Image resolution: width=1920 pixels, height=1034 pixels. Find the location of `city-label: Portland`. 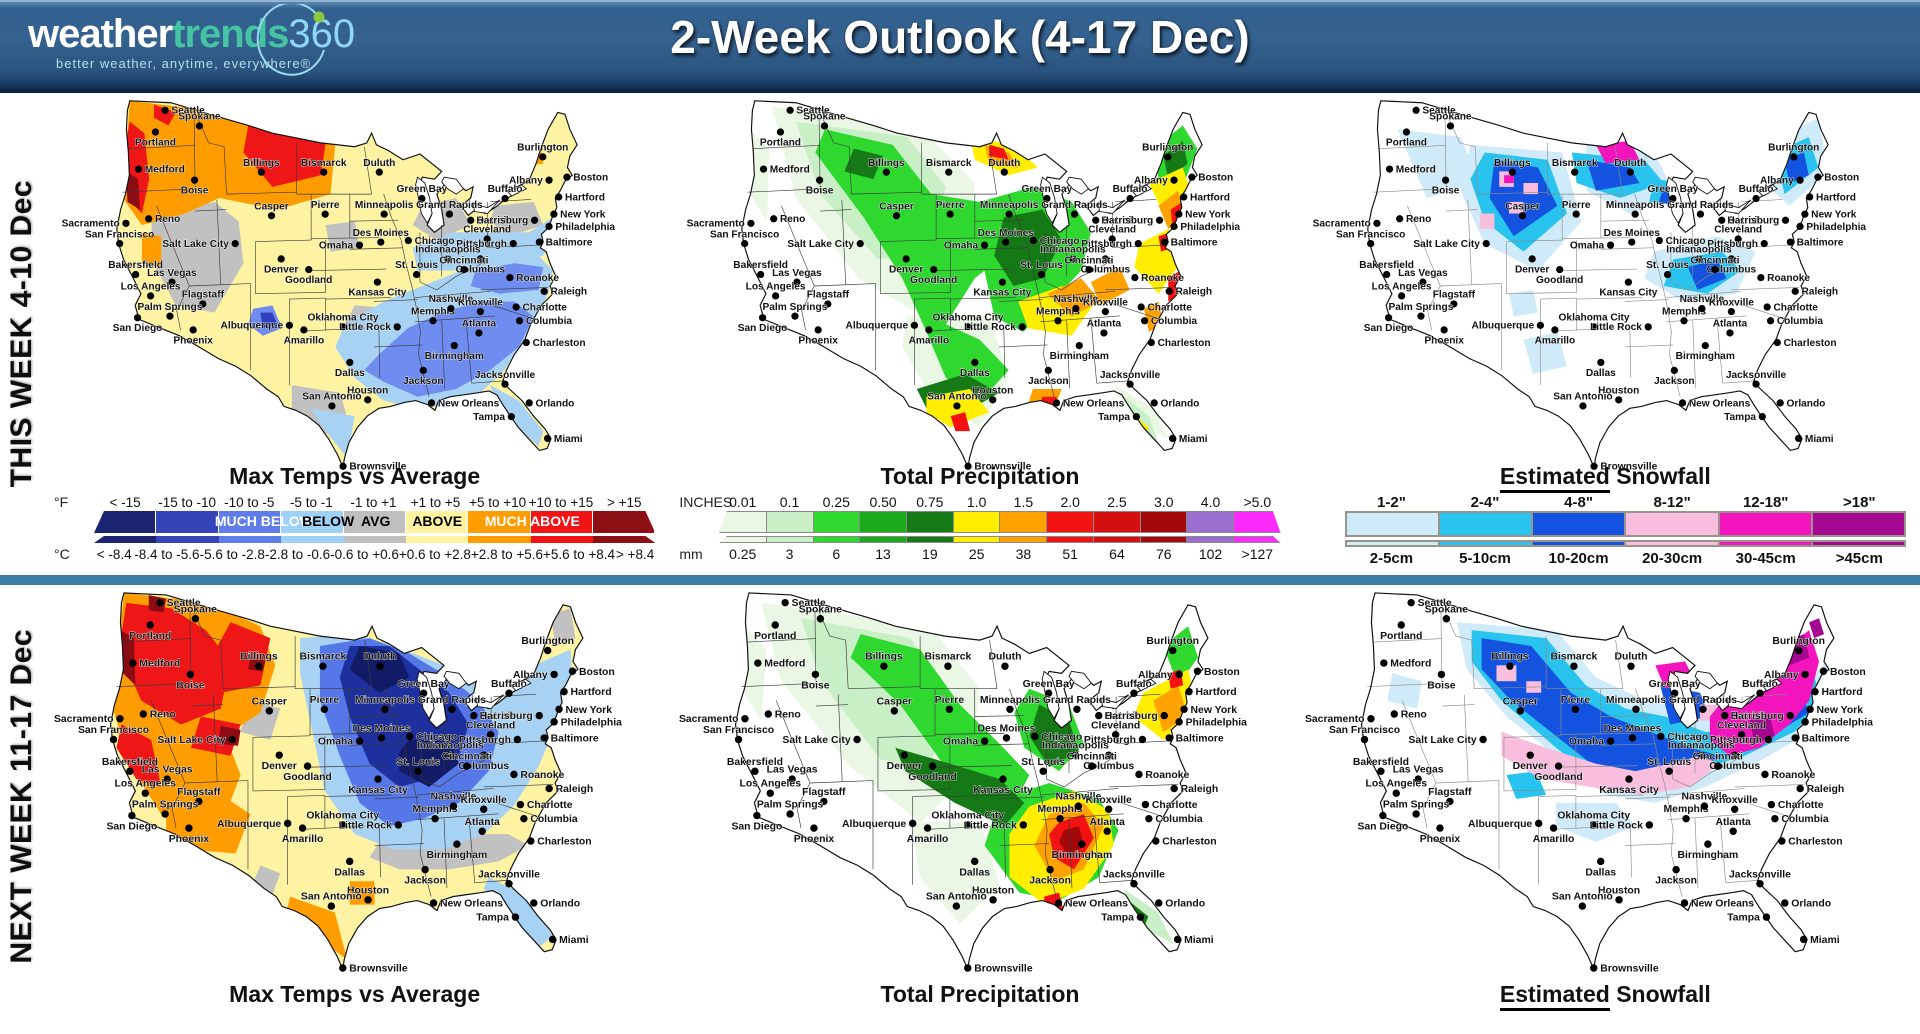

city-label: Portland is located at coordinates (1401, 636).